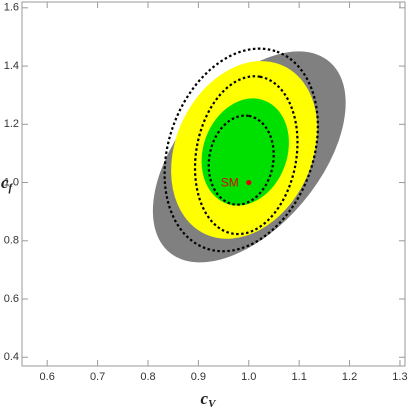 This screenshot has width=409, height=410. I want to click on y-tick-label: 0.4, so click(11, 357).